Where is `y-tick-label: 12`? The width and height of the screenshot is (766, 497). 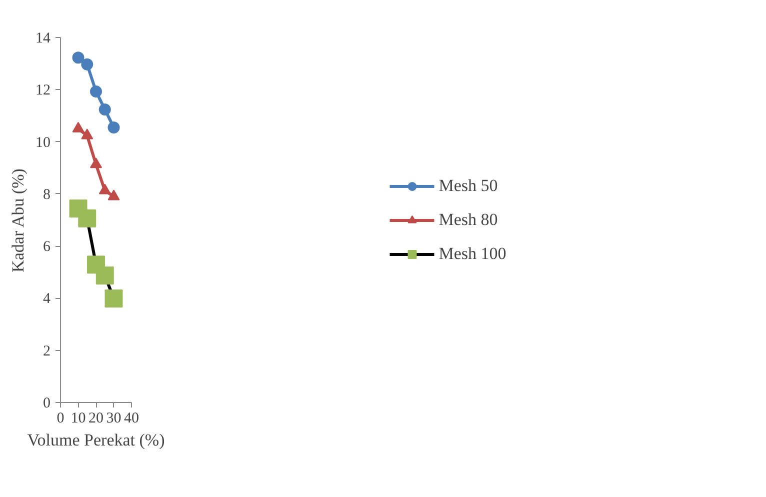
y-tick-label: 12 is located at coordinates (43, 90).